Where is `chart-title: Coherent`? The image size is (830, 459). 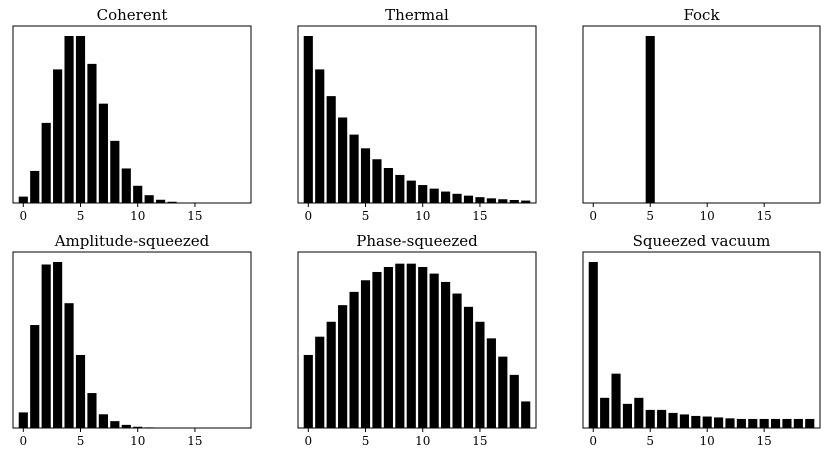
chart-title: Coherent is located at coordinates (132, 15).